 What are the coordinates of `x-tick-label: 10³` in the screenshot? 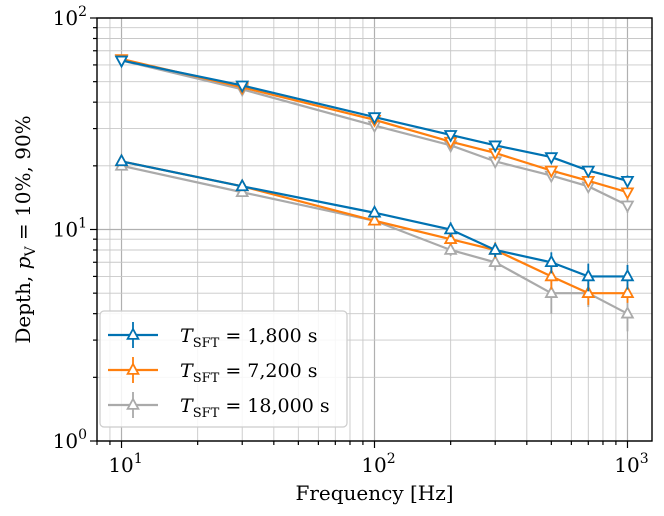 It's located at (631, 464).